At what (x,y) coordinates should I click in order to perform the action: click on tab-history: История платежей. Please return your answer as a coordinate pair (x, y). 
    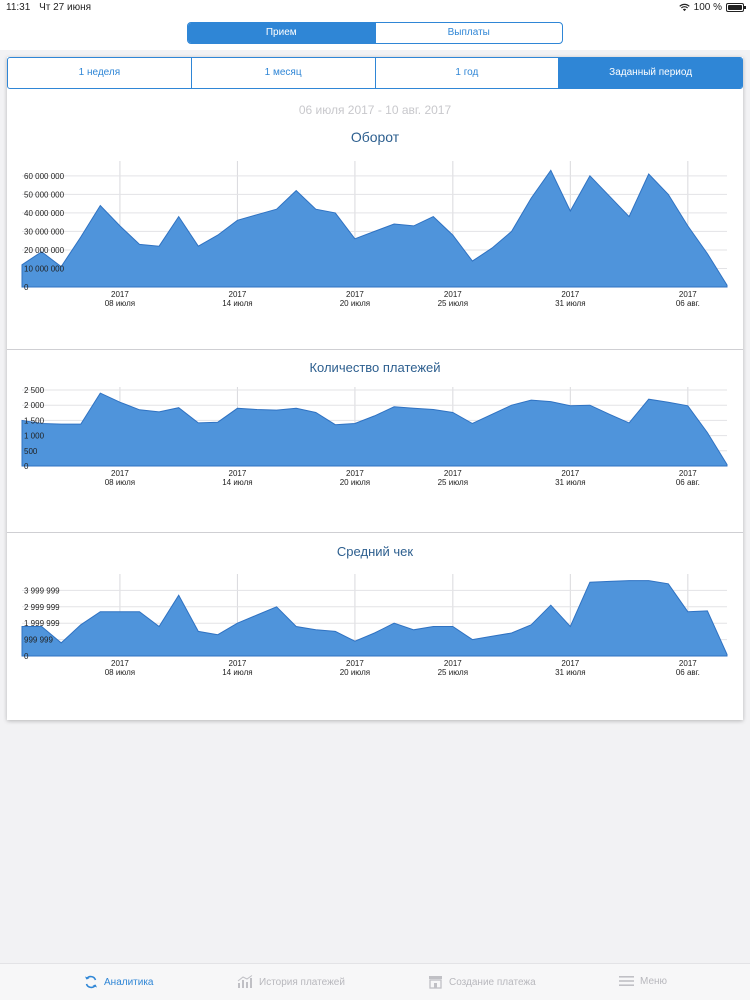
    Looking at the image, I should click on (291, 982).